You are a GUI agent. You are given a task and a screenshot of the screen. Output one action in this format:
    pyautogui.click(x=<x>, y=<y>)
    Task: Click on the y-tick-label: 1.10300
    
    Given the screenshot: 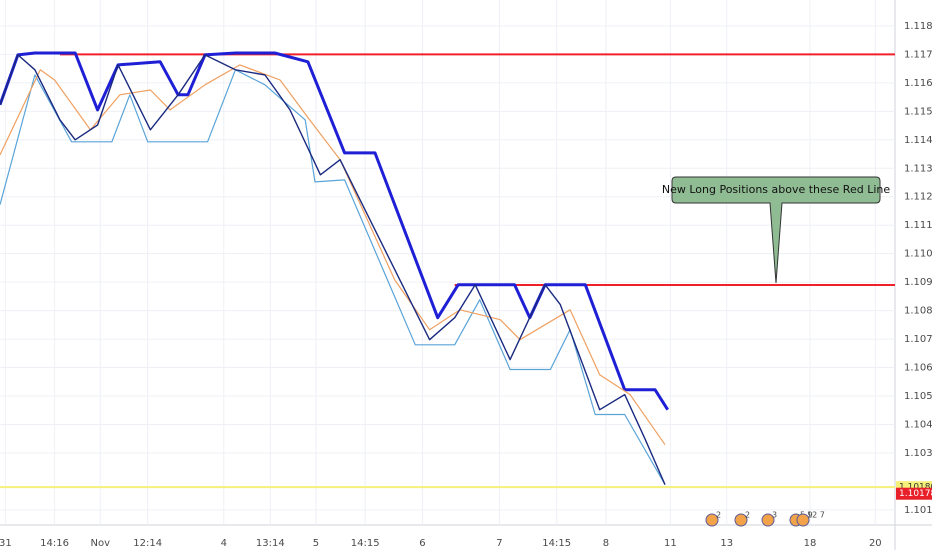 What is the action you would take?
    pyautogui.click(x=918, y=453)
    